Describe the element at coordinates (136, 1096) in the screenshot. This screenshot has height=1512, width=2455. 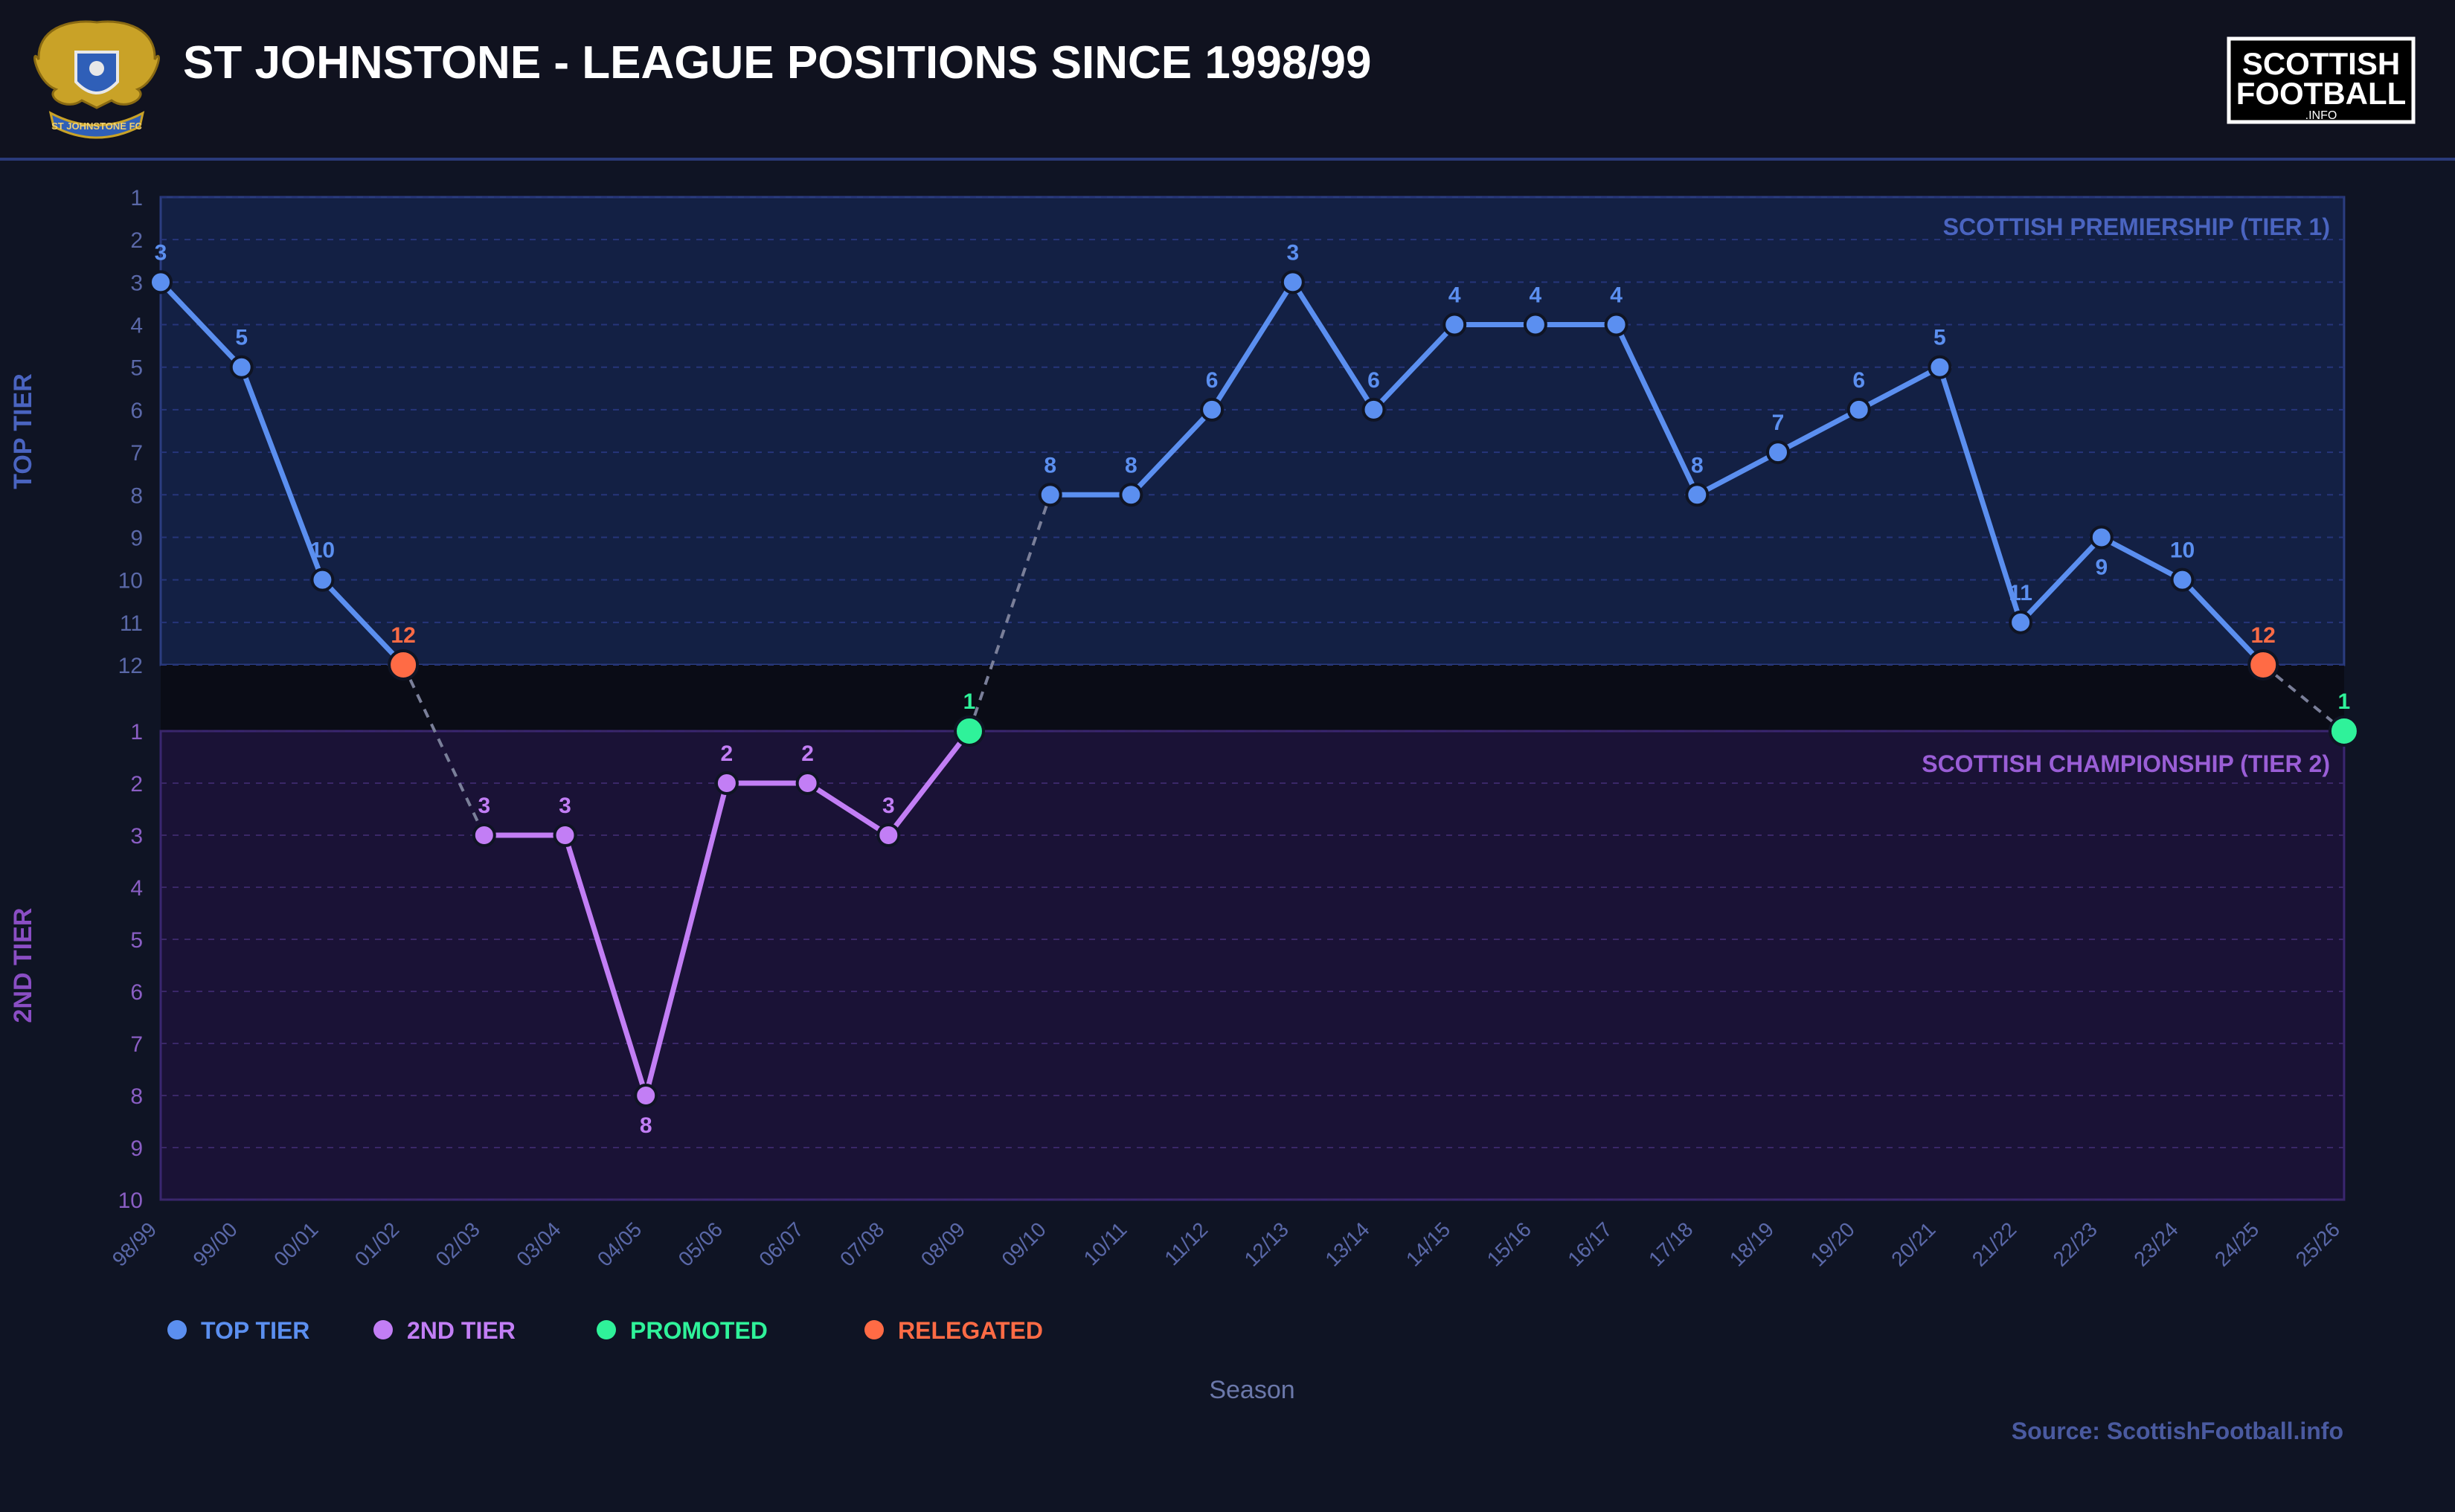
I see `y-tick-second-8: 8` at that location.